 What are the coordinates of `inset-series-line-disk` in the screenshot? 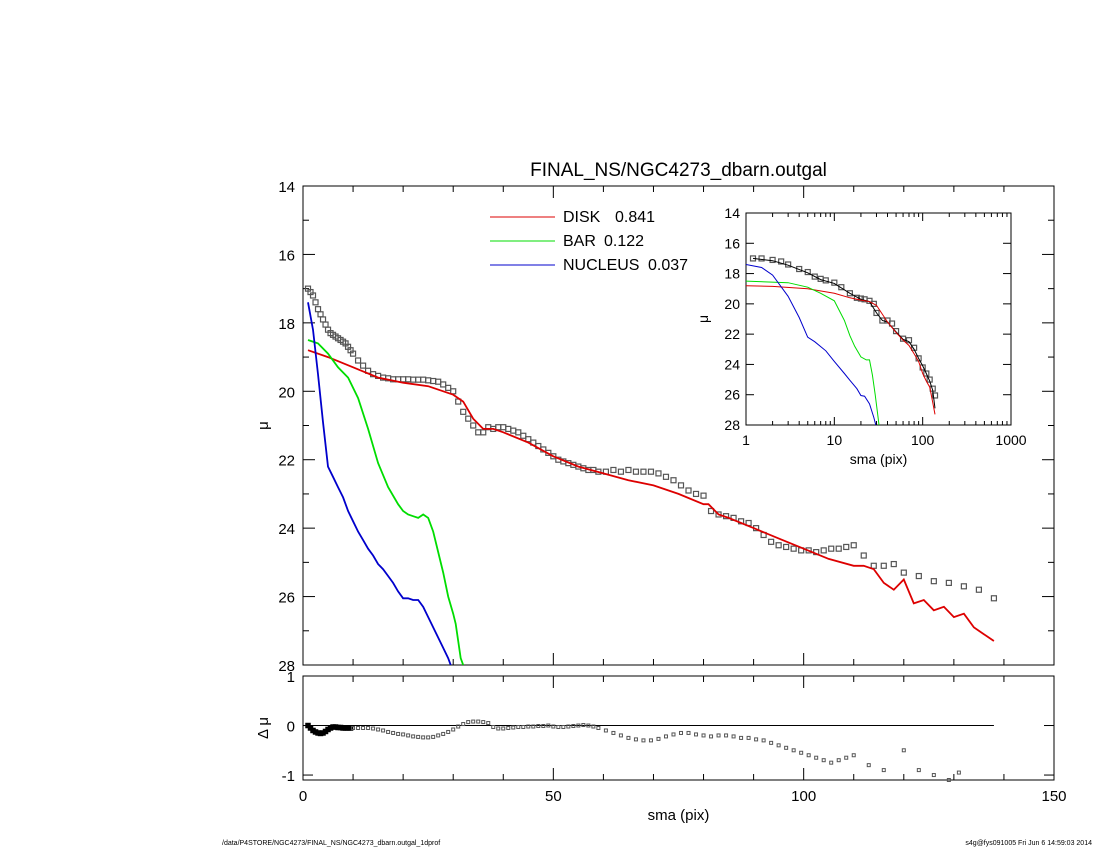 It's located at (841, 350).